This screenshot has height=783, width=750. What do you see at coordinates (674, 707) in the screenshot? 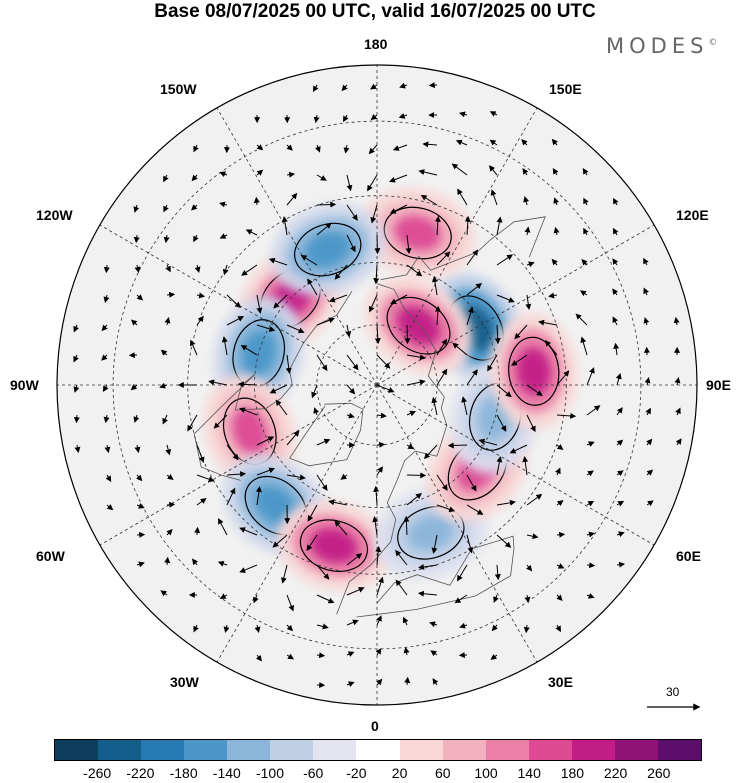
I see `reference-vector-arrow` at bounding box center [674, 707].